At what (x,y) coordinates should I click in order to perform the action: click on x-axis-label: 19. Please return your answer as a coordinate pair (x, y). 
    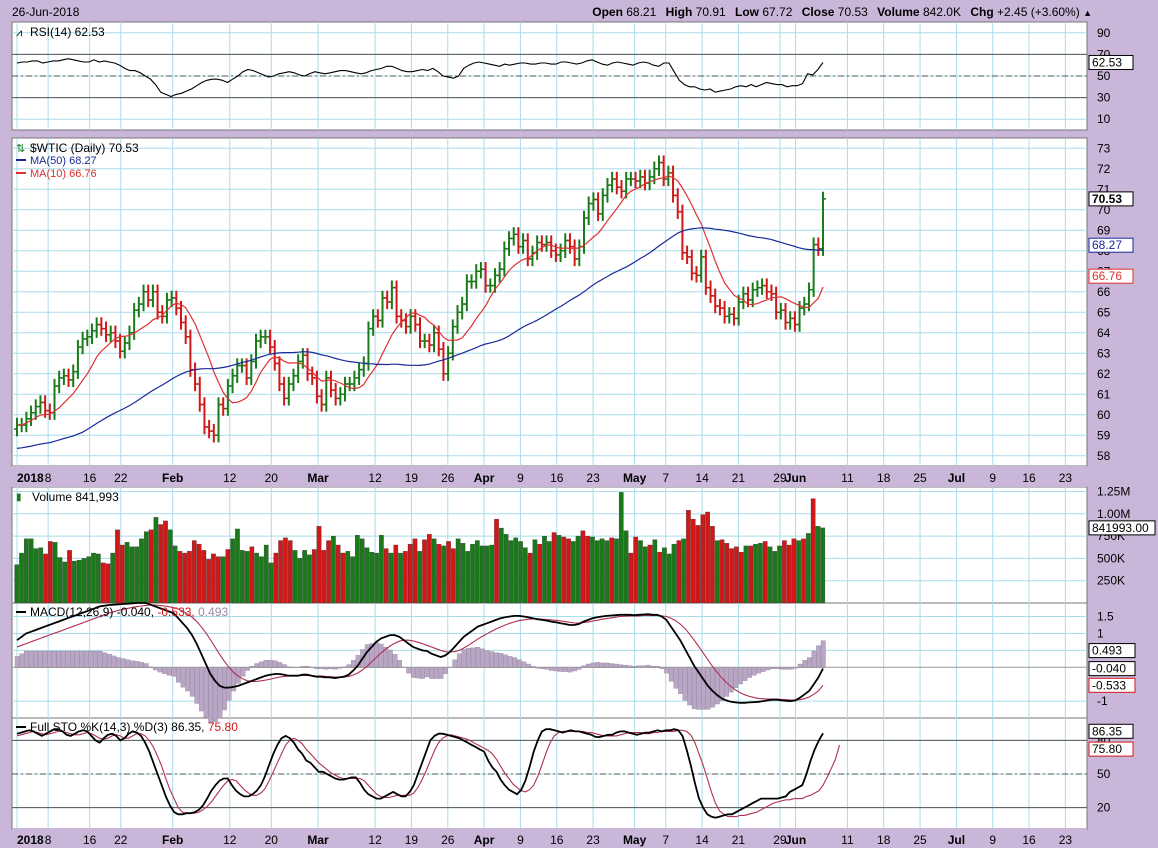
    Looking at the image, I should click on (412, 840).